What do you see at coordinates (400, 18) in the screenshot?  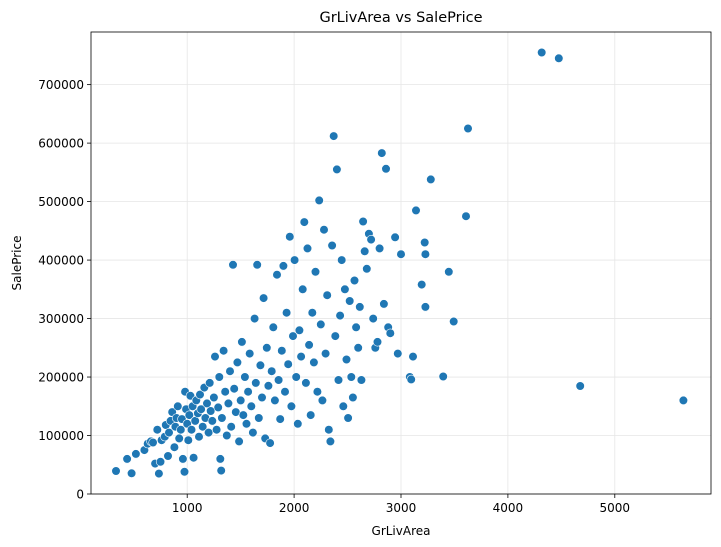 I see `chart-title: GrLivArea vs SalePrice` at bounding box center [400, 18].